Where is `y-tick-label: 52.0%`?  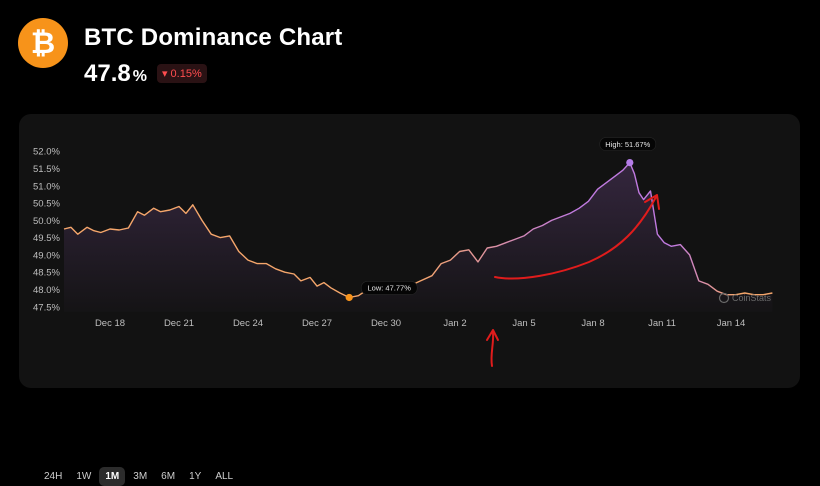
y-tick-label: 52.0% is located at coordinates (46, 152).